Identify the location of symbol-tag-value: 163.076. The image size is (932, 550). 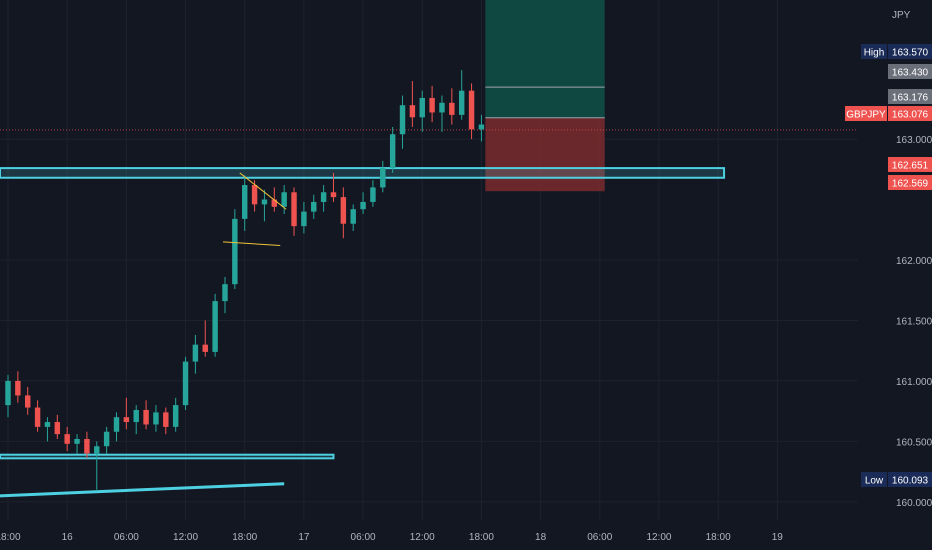
(910, 115).